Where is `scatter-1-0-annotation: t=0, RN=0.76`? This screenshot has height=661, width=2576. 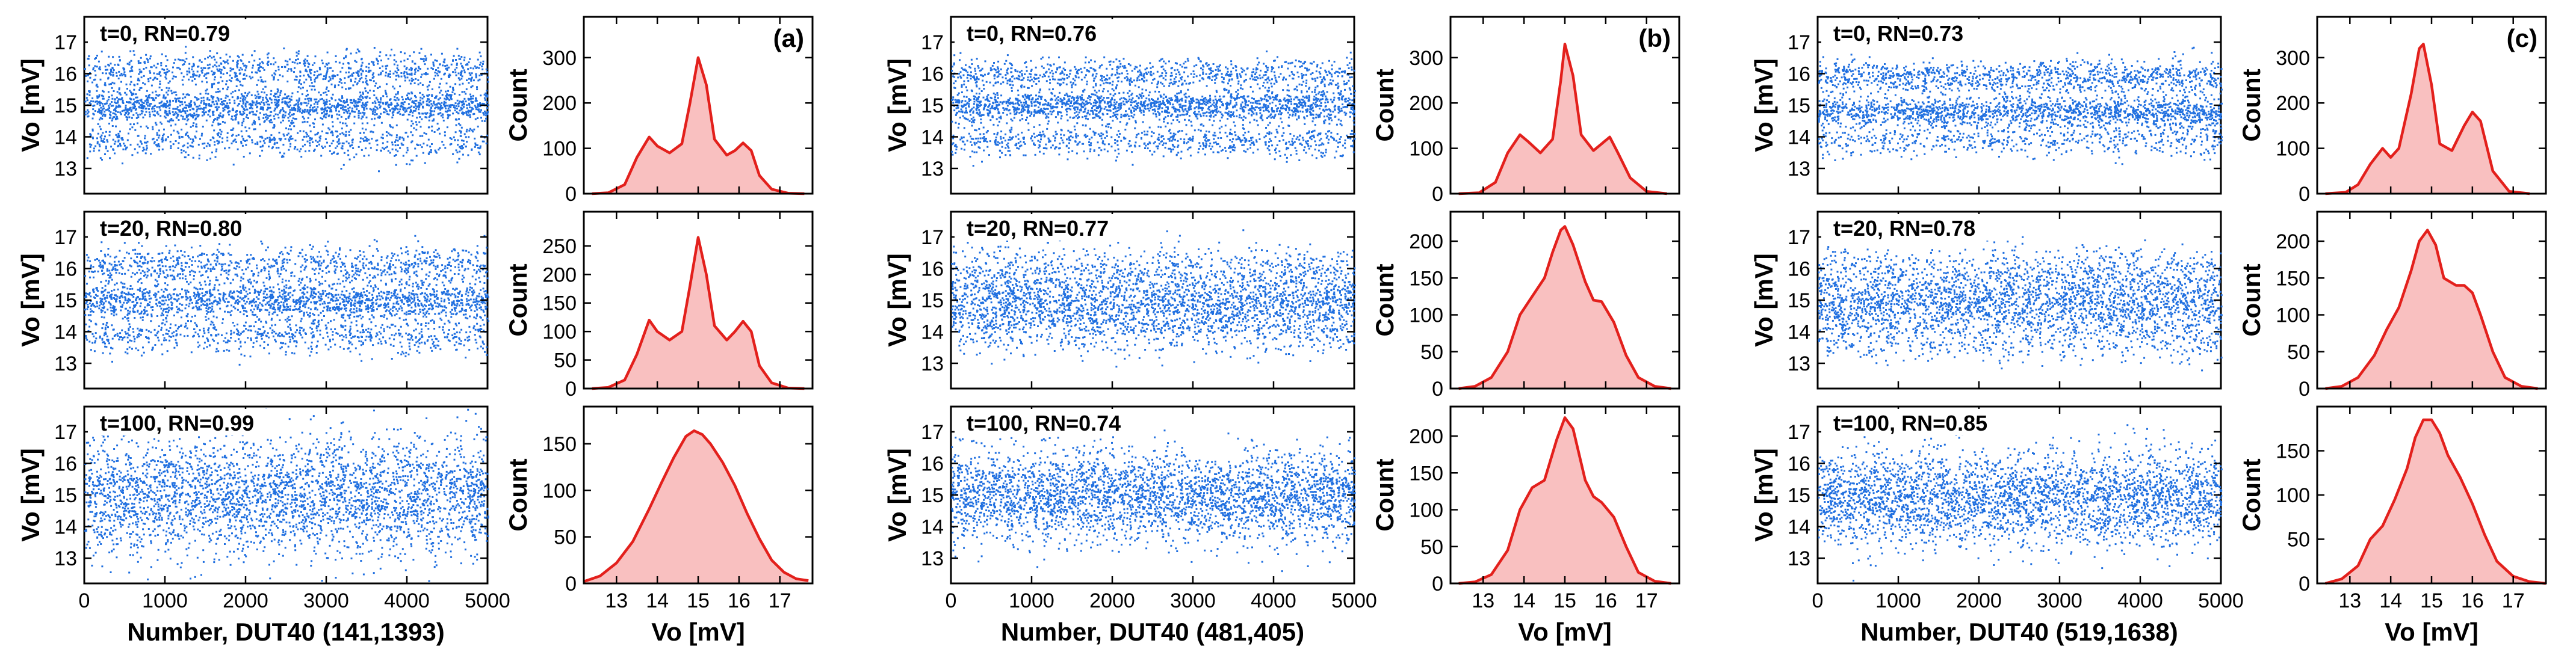
scatter-1-0-annotation: t=0, RN=0.76 is located at coordinates (1032, 33).